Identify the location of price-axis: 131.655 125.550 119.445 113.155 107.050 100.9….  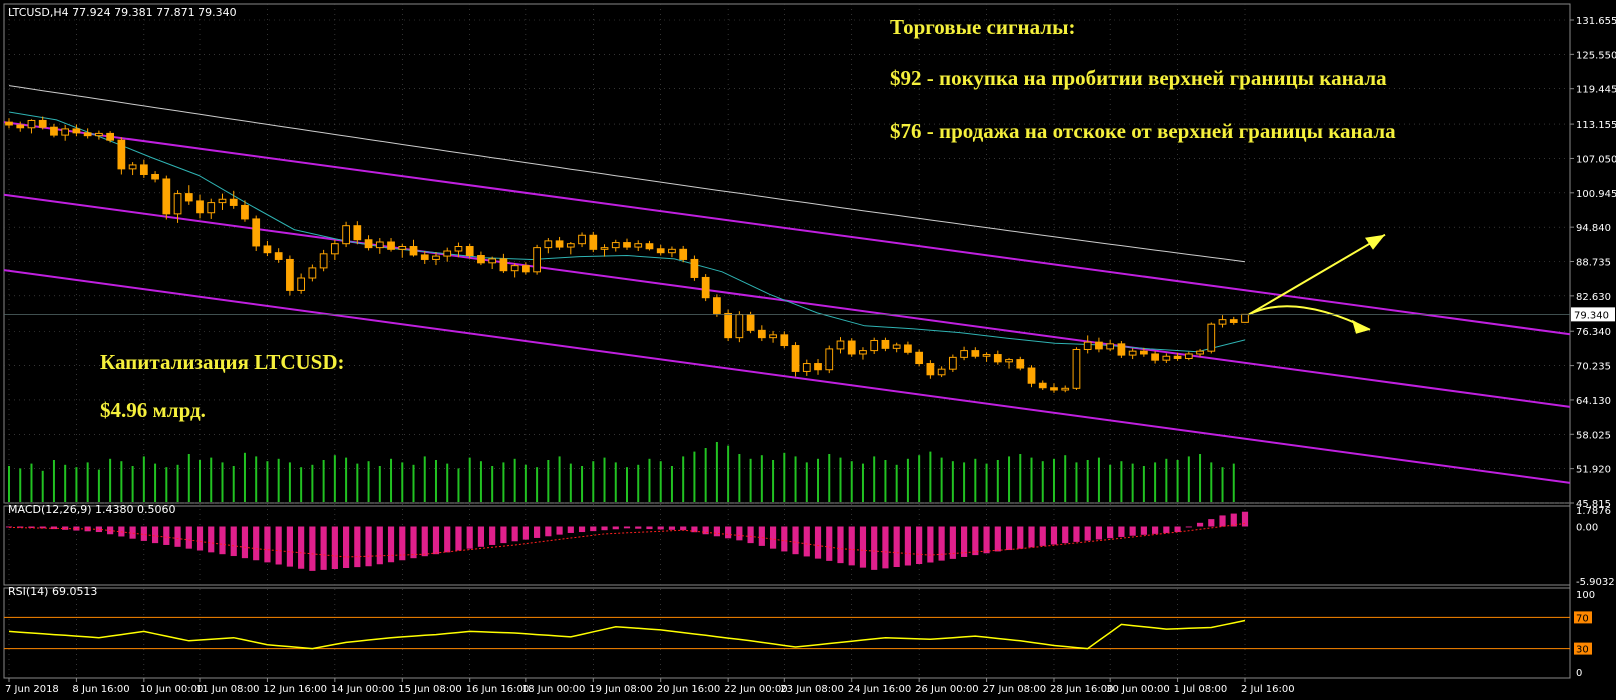
(1593, 263).